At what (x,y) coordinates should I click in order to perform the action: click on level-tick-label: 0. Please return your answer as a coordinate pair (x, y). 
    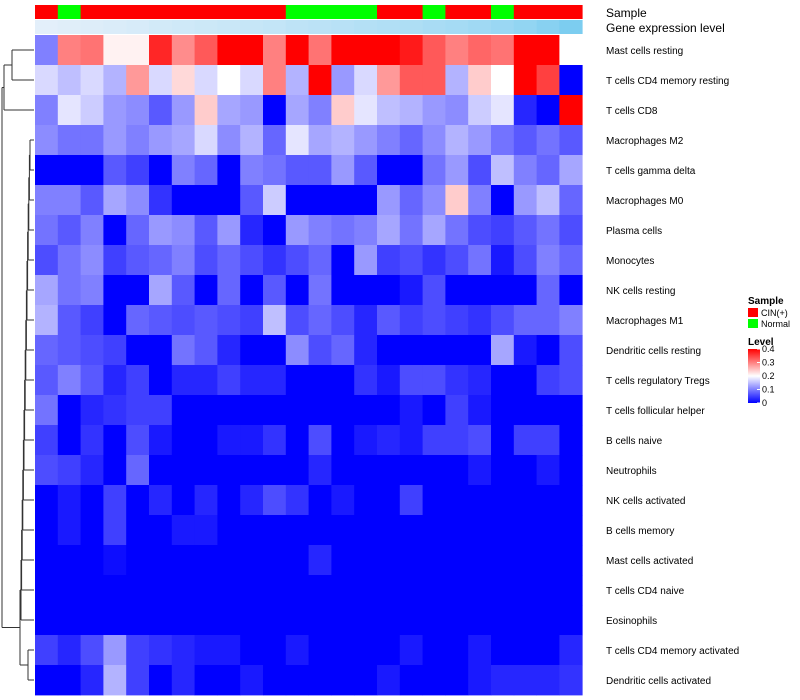
    Looking at the image, I should click on (764, 403).